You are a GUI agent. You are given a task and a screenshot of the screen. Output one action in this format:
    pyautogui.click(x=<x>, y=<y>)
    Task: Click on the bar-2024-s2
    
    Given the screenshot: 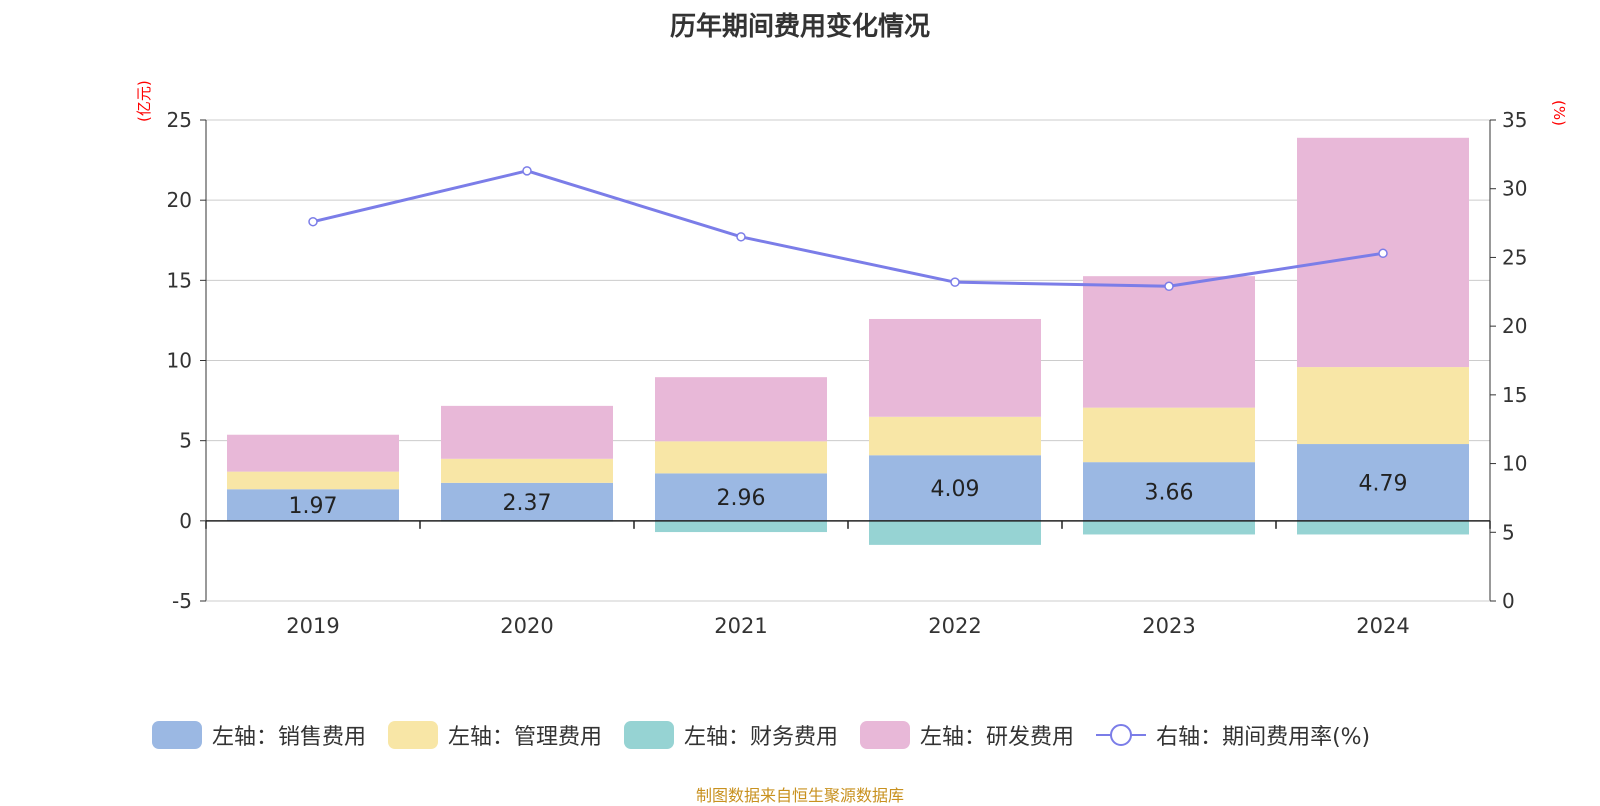 What is the action you would take?
    pyautogui.click(x=1383, y=527)
    